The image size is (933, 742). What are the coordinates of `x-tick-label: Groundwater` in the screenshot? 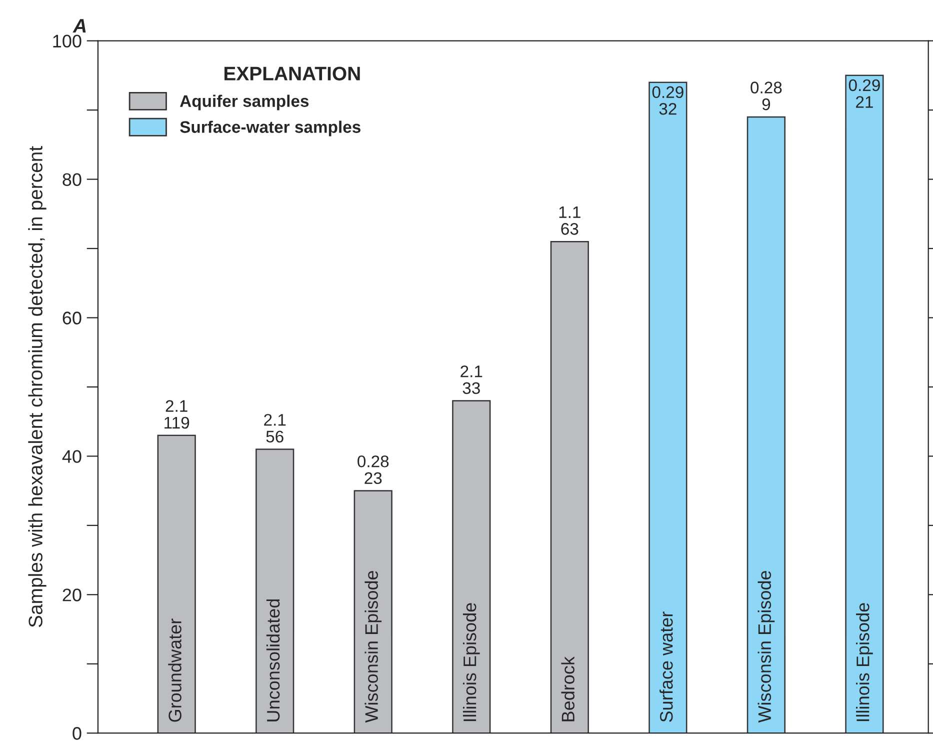 It's located at (175, 670).